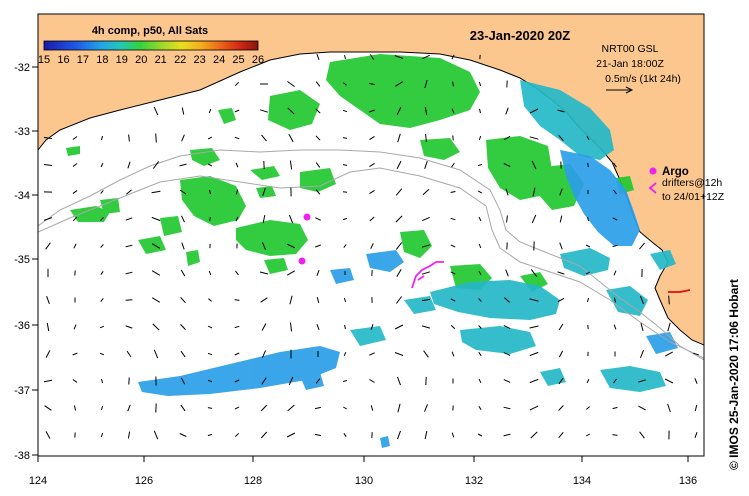 The image size is (749, 496). Describe the element at coordinates (83, 60) in the screenshot. I see `colorbar-label: 17` at that location.